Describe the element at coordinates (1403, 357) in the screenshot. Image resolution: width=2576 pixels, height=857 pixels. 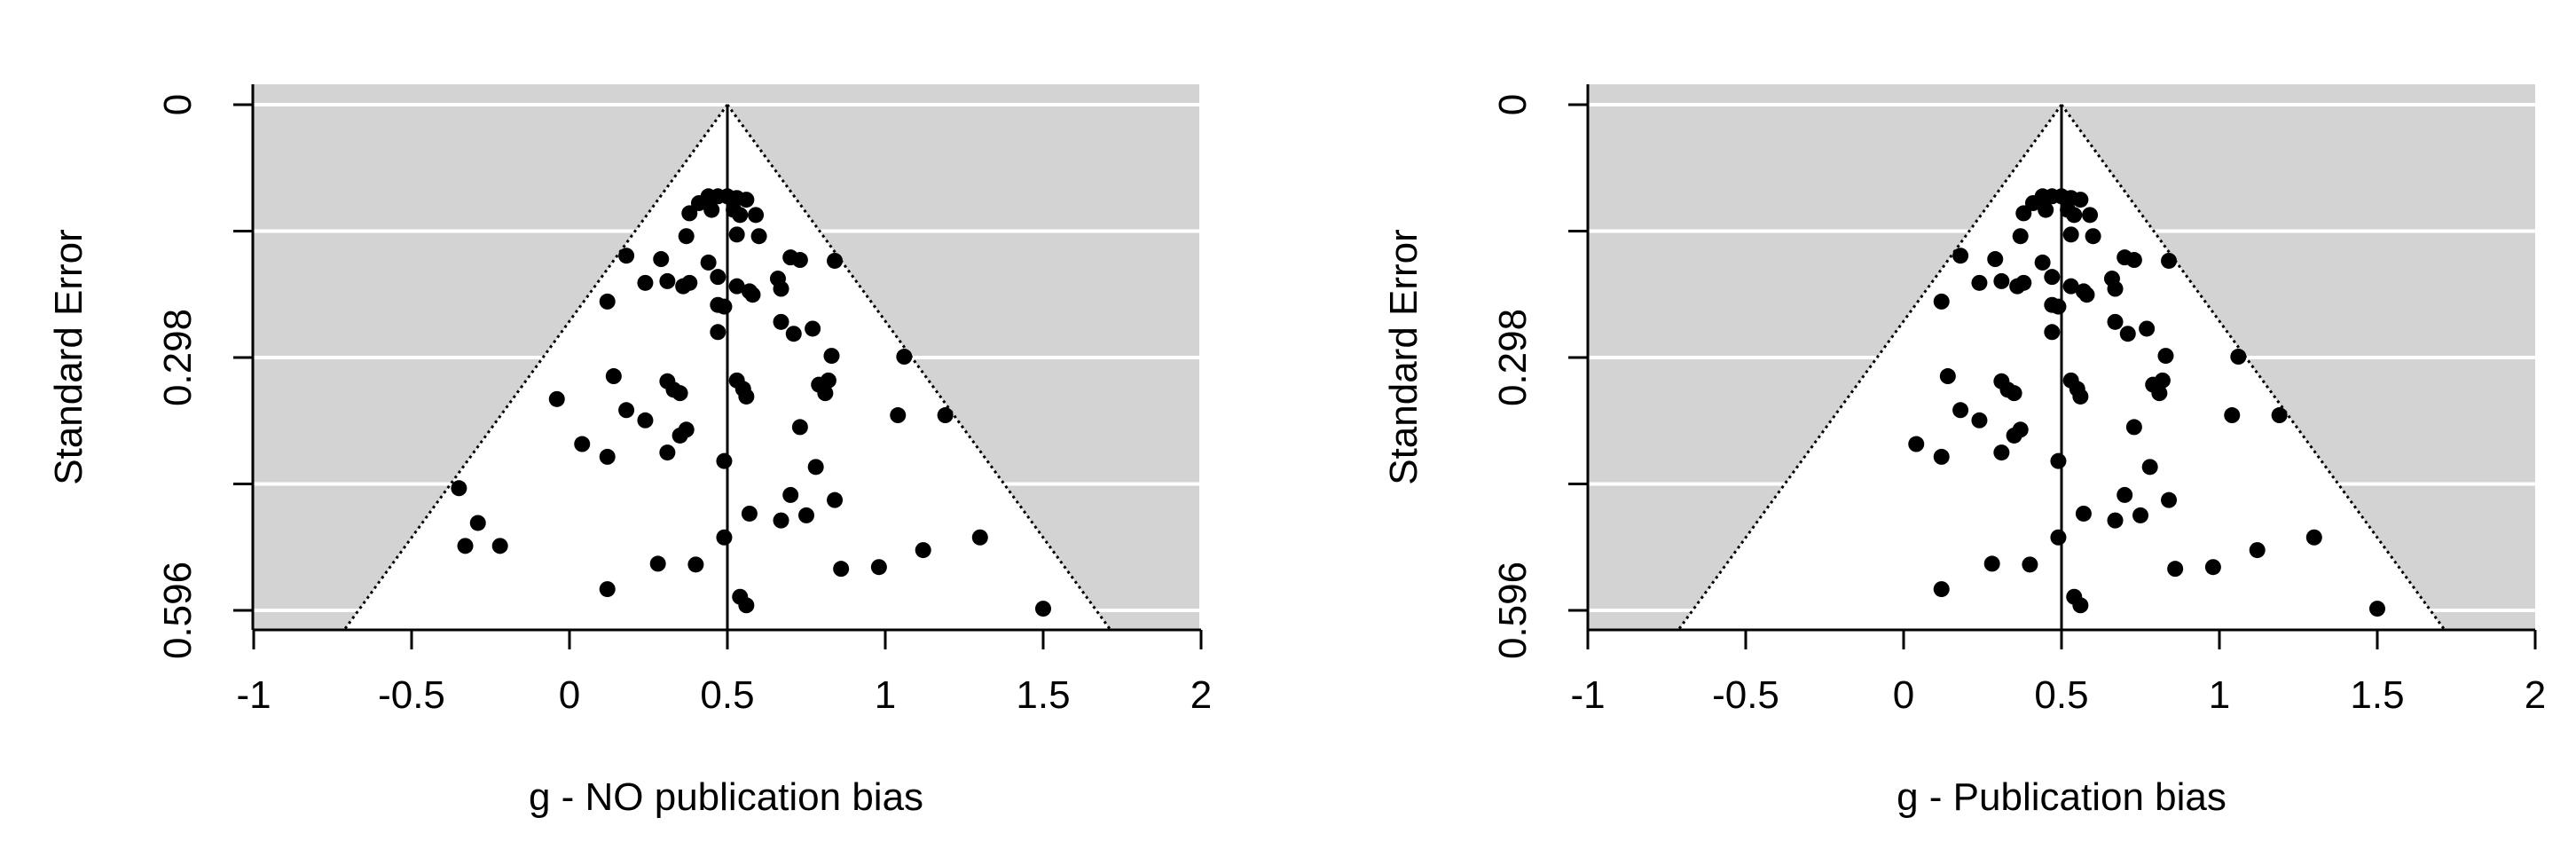
I see `y-axis-title: Standard Error` at that location.